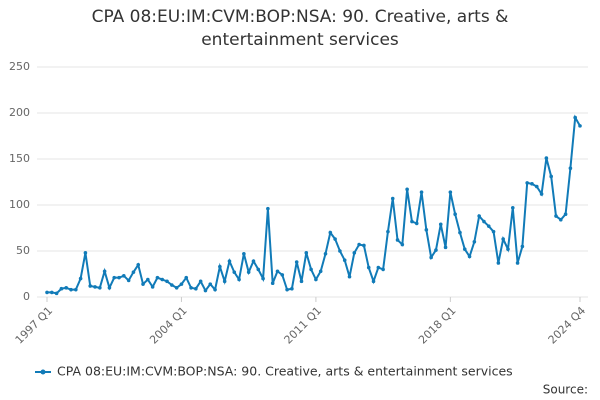 The image size is (600, 400). I want to click on legend-marker, so click(43, 372).